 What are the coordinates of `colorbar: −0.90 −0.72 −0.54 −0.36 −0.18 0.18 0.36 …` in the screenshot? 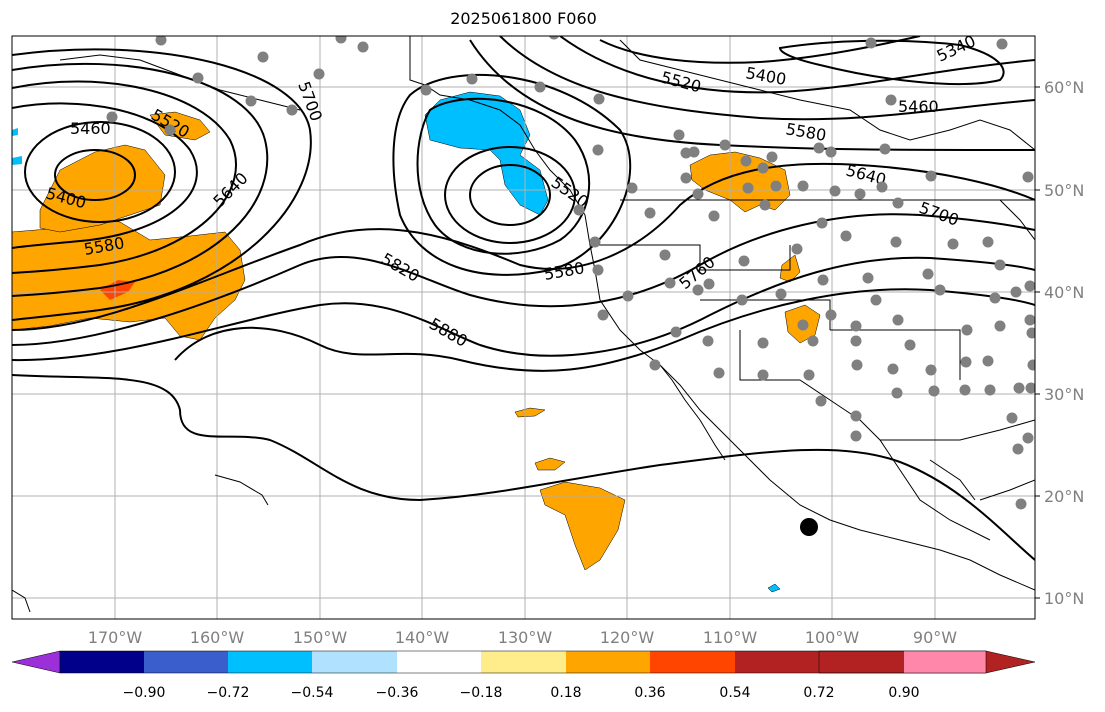 It's located at (523, 675).